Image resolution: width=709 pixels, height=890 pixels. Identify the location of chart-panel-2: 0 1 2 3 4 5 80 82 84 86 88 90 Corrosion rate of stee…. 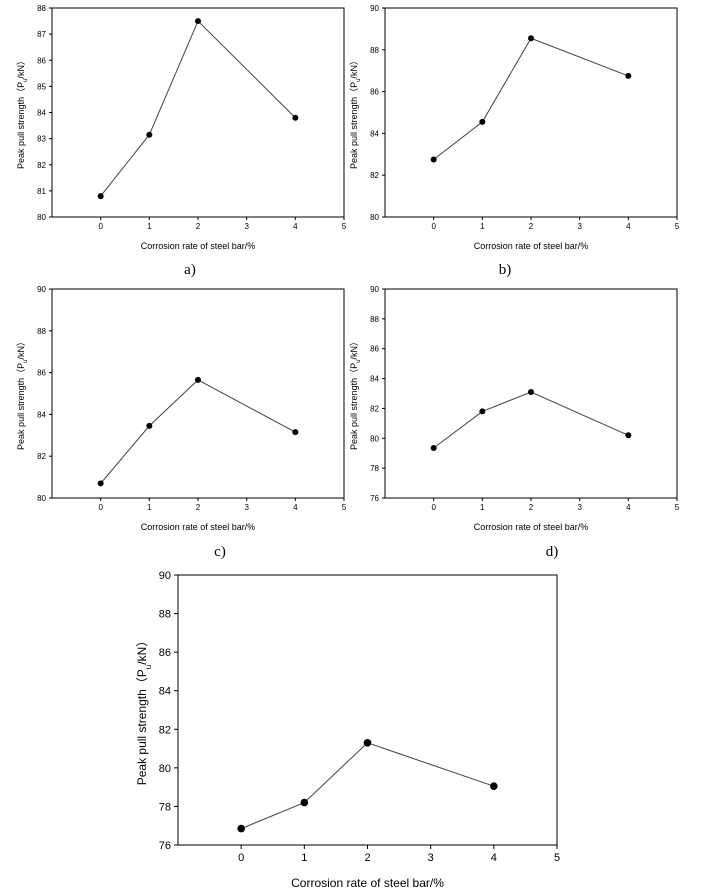
(514, 141).